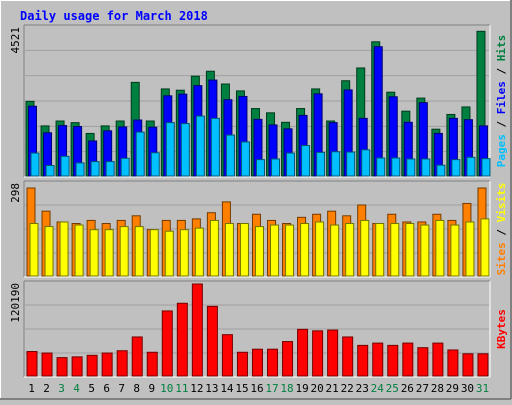 The width and height of the screenshot is (512, 405). Describe the element at coordinates (196, 388) in the screenshot. I see `x-tick-label-day-12: 12` at that location.